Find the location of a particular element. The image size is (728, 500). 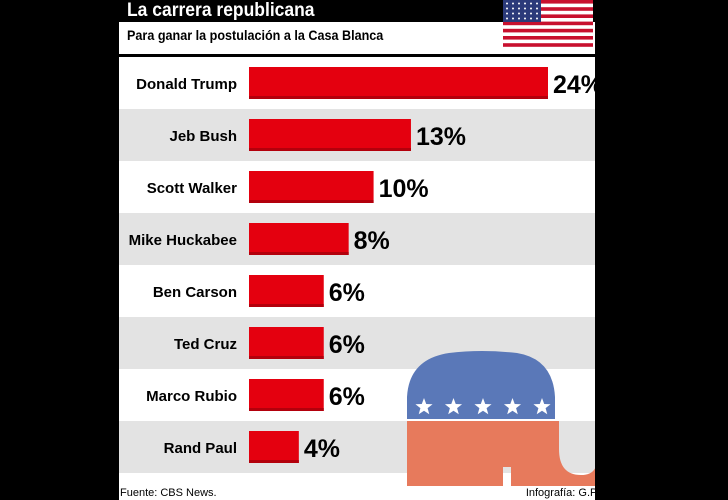

header-rule is located at coordinates (357, 55).